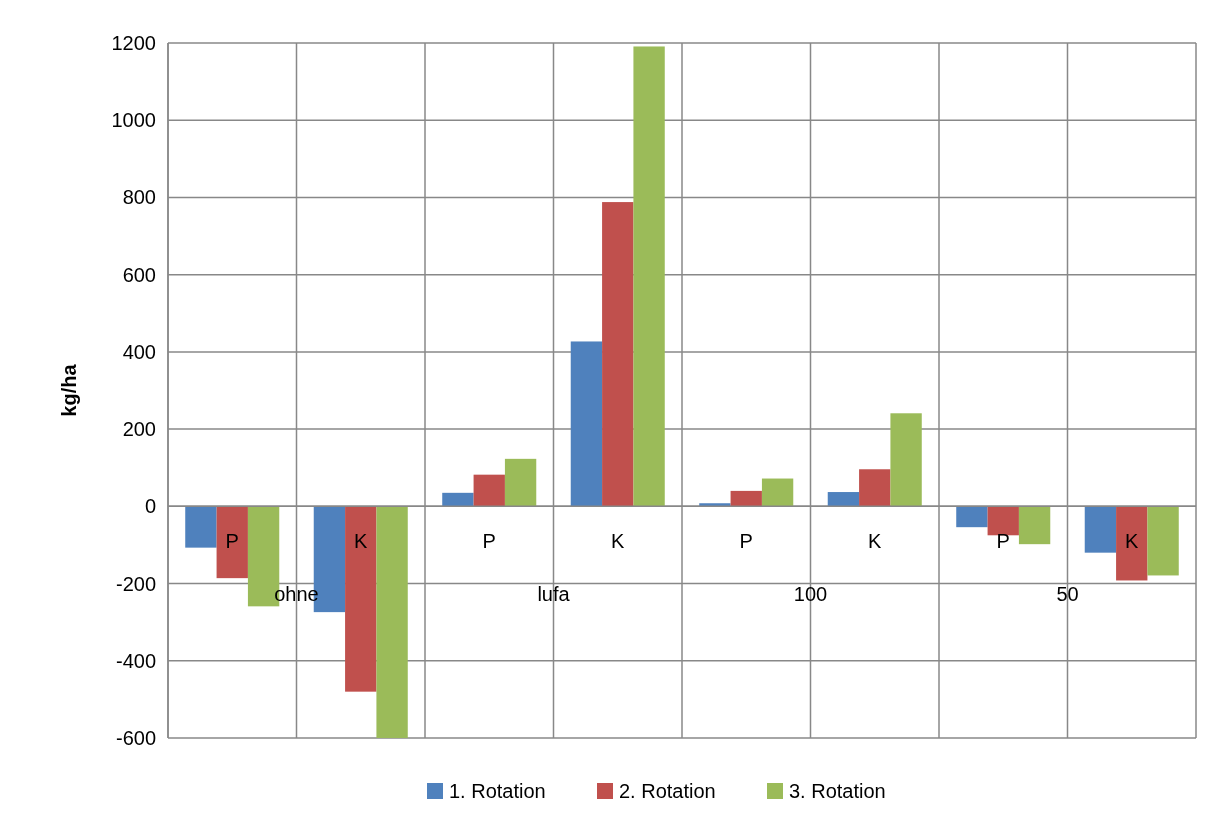 The width and height of the screenshot is (1214, 818). I want to click on y-tick-label: 400, so click(139, 351).